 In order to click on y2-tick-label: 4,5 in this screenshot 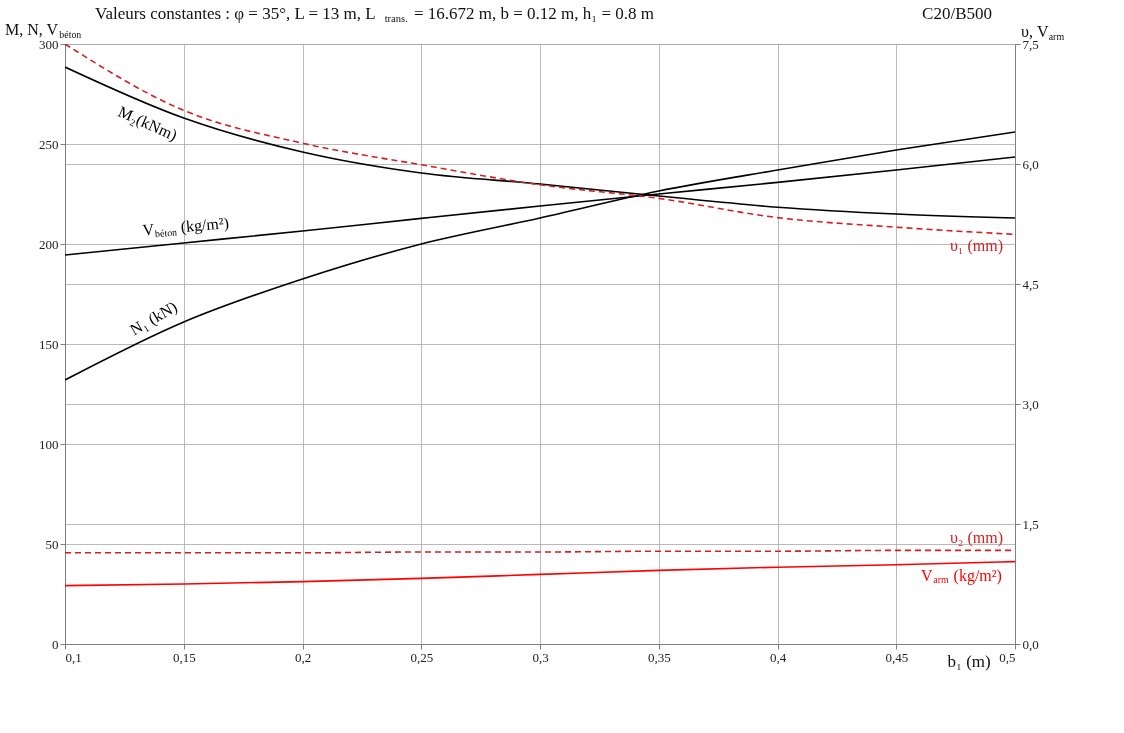, I will do `click(1030, 284)`.